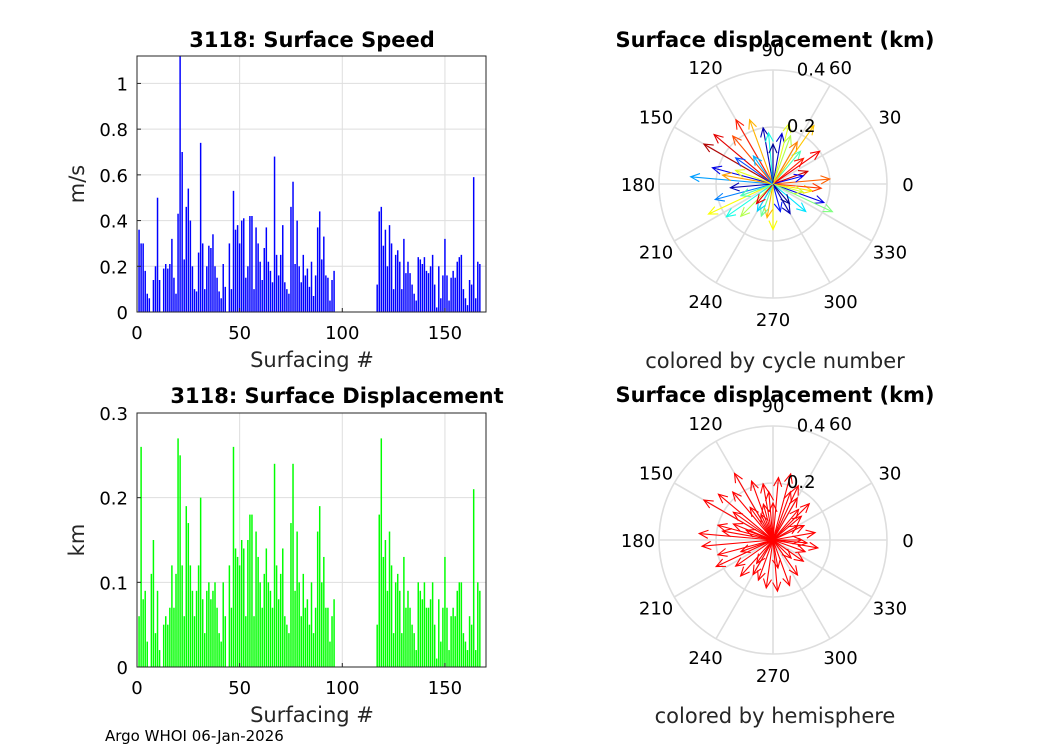 The width and height of the screenshot is (1050, 750). Describe the element at coordinates (113, 222) in the screenshot. I see `speed-ytick-label: 0.4` at that location.